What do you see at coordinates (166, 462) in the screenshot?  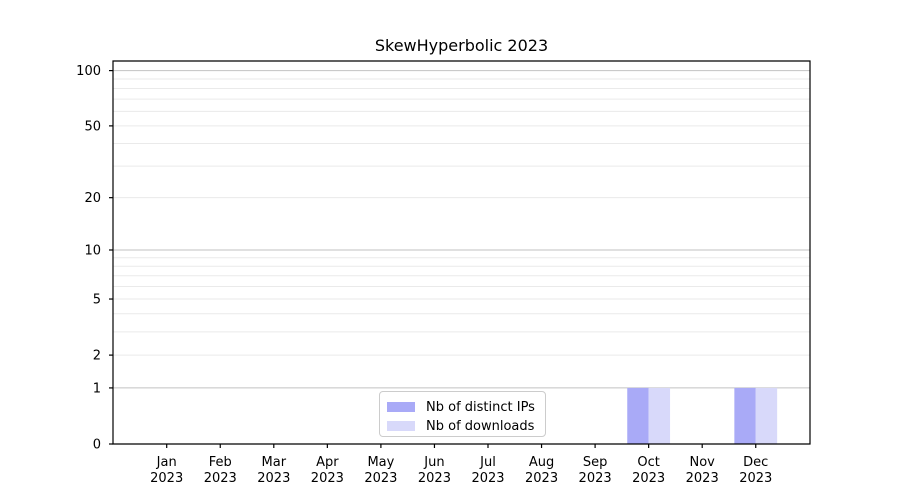 I see `x-tick-label-month-jan: Jan` at bounding box center [166, 462].